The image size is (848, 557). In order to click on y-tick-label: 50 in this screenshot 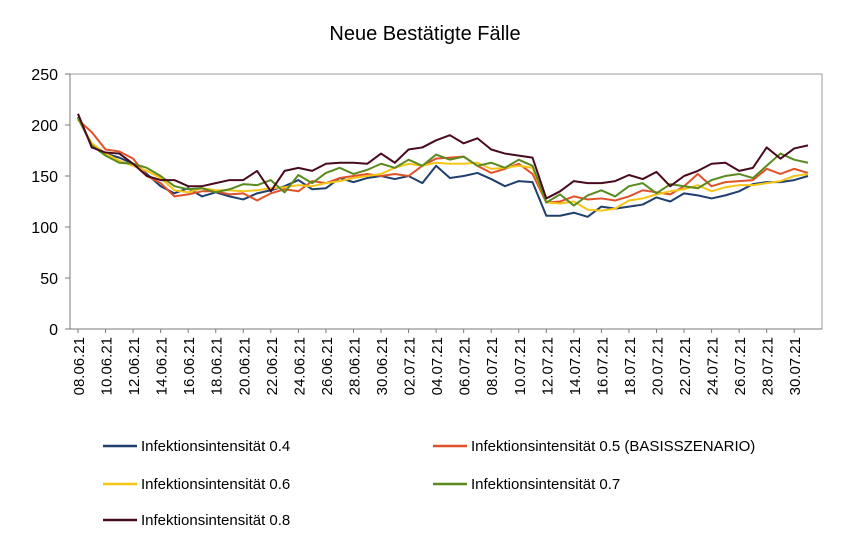, I will do `click(49, 279)`.